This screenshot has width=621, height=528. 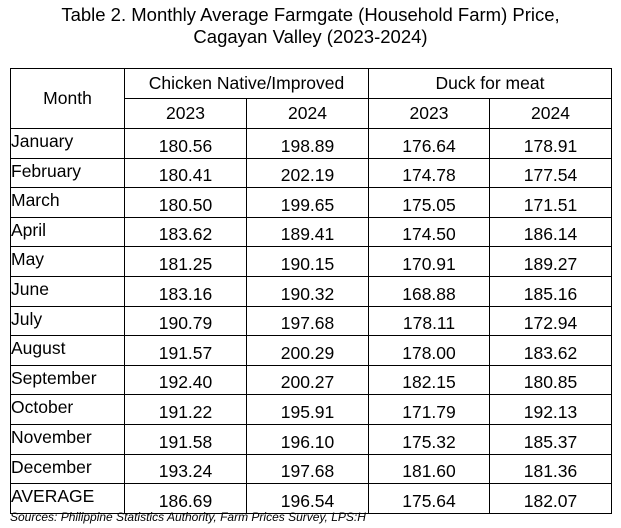 I want to click on price-cell: 181.36, so click(x=550, y=469).